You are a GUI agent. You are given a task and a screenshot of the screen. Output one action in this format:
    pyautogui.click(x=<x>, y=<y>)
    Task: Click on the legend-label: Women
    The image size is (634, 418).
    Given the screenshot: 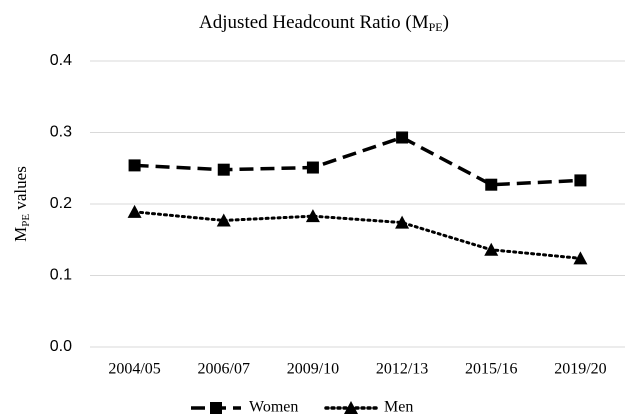 What is the action you would take?
    pyautogui.click(x=273, y=407)
    